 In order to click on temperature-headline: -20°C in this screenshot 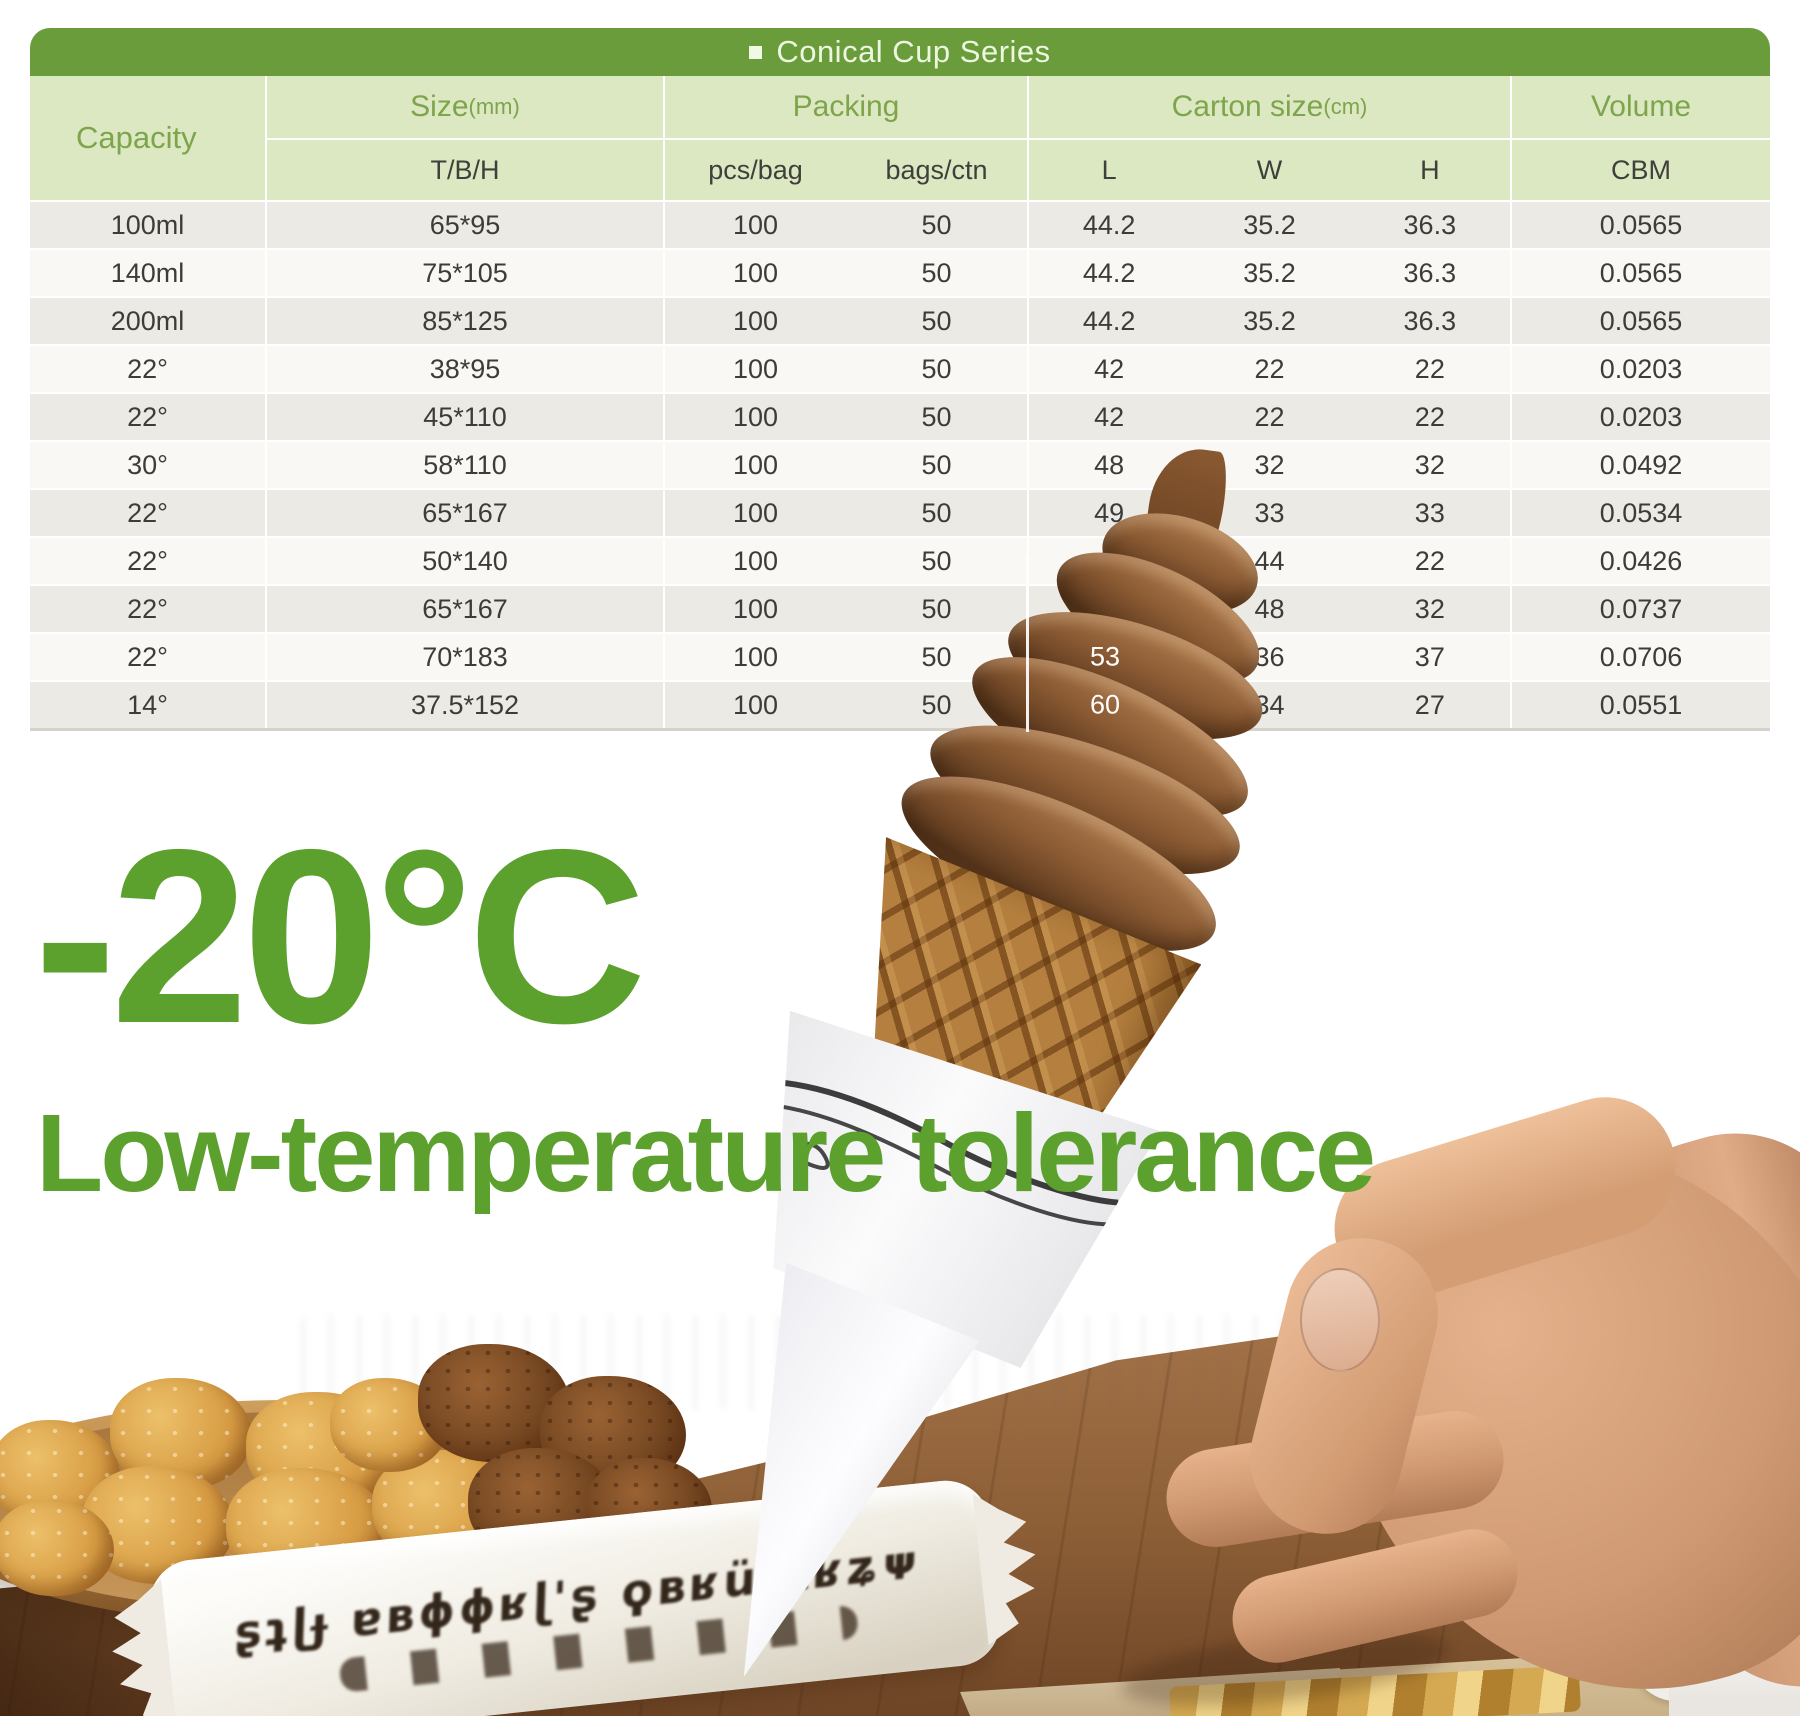, I will do `click(340, 936)`.